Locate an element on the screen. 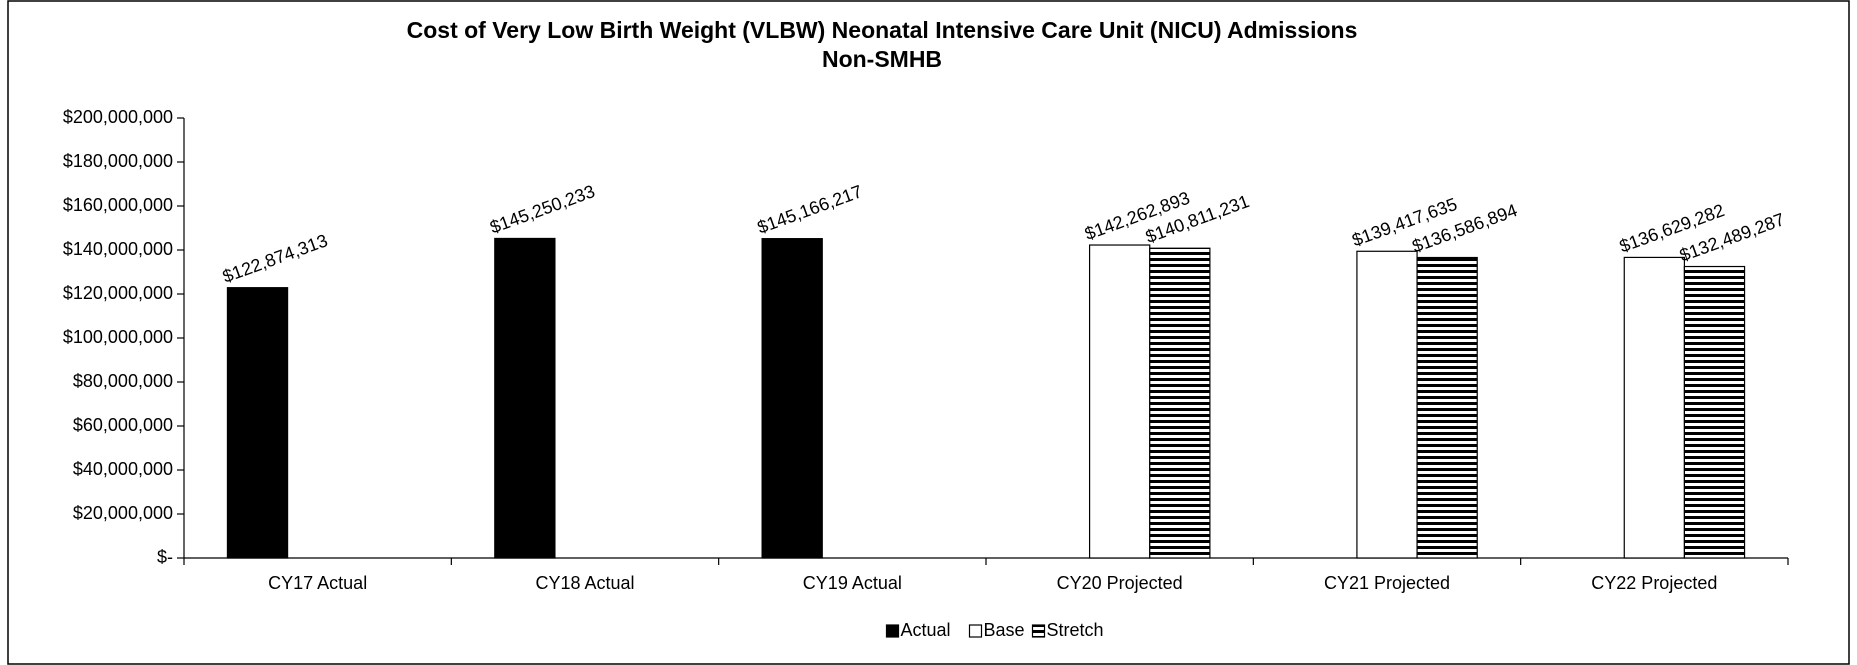  y-tick-label: $160,000,000 is located at coordinates (118, 205).